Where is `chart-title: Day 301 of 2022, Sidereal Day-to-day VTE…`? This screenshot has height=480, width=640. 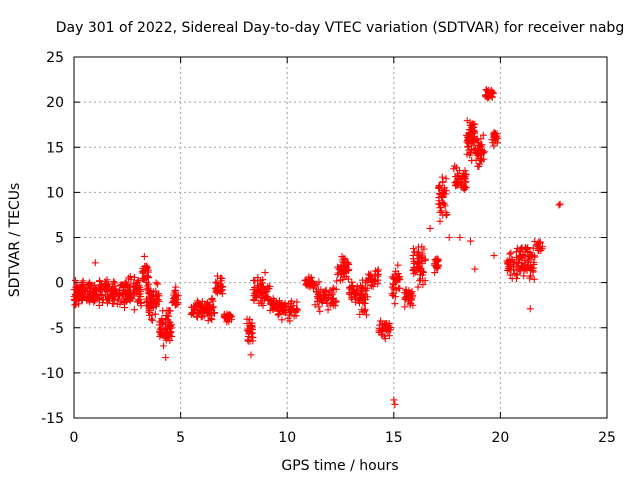
chart-title: Day 301 of 2022, Sidereal Day-to-day VTE… is located at coordinates (340, 28).